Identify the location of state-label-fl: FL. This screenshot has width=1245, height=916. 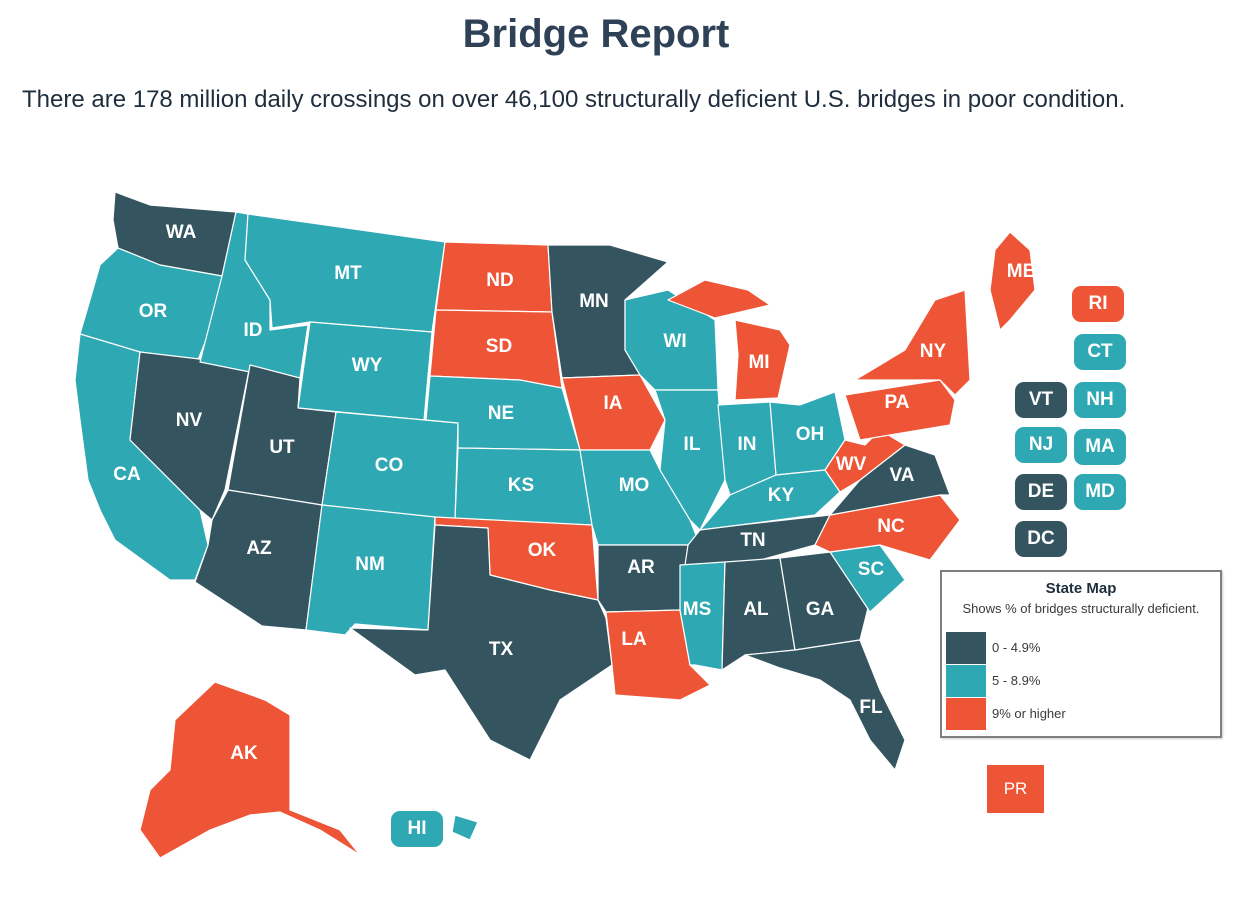
(871, 707).